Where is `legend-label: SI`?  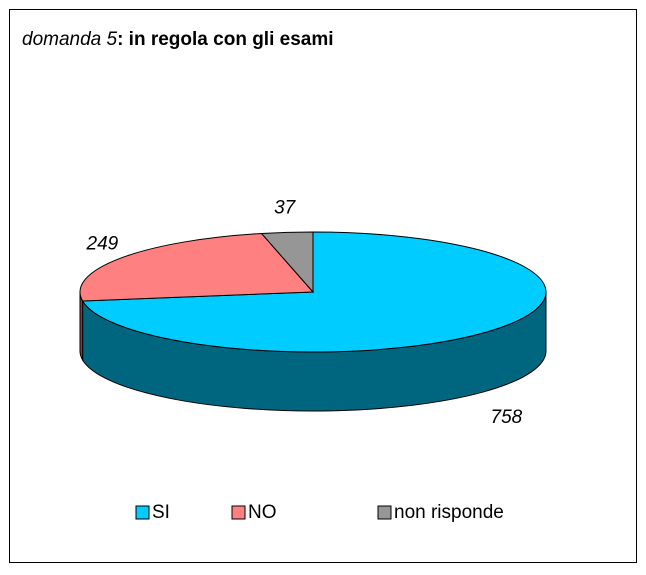 legend-label: SI is located at coordinates (161, 512).